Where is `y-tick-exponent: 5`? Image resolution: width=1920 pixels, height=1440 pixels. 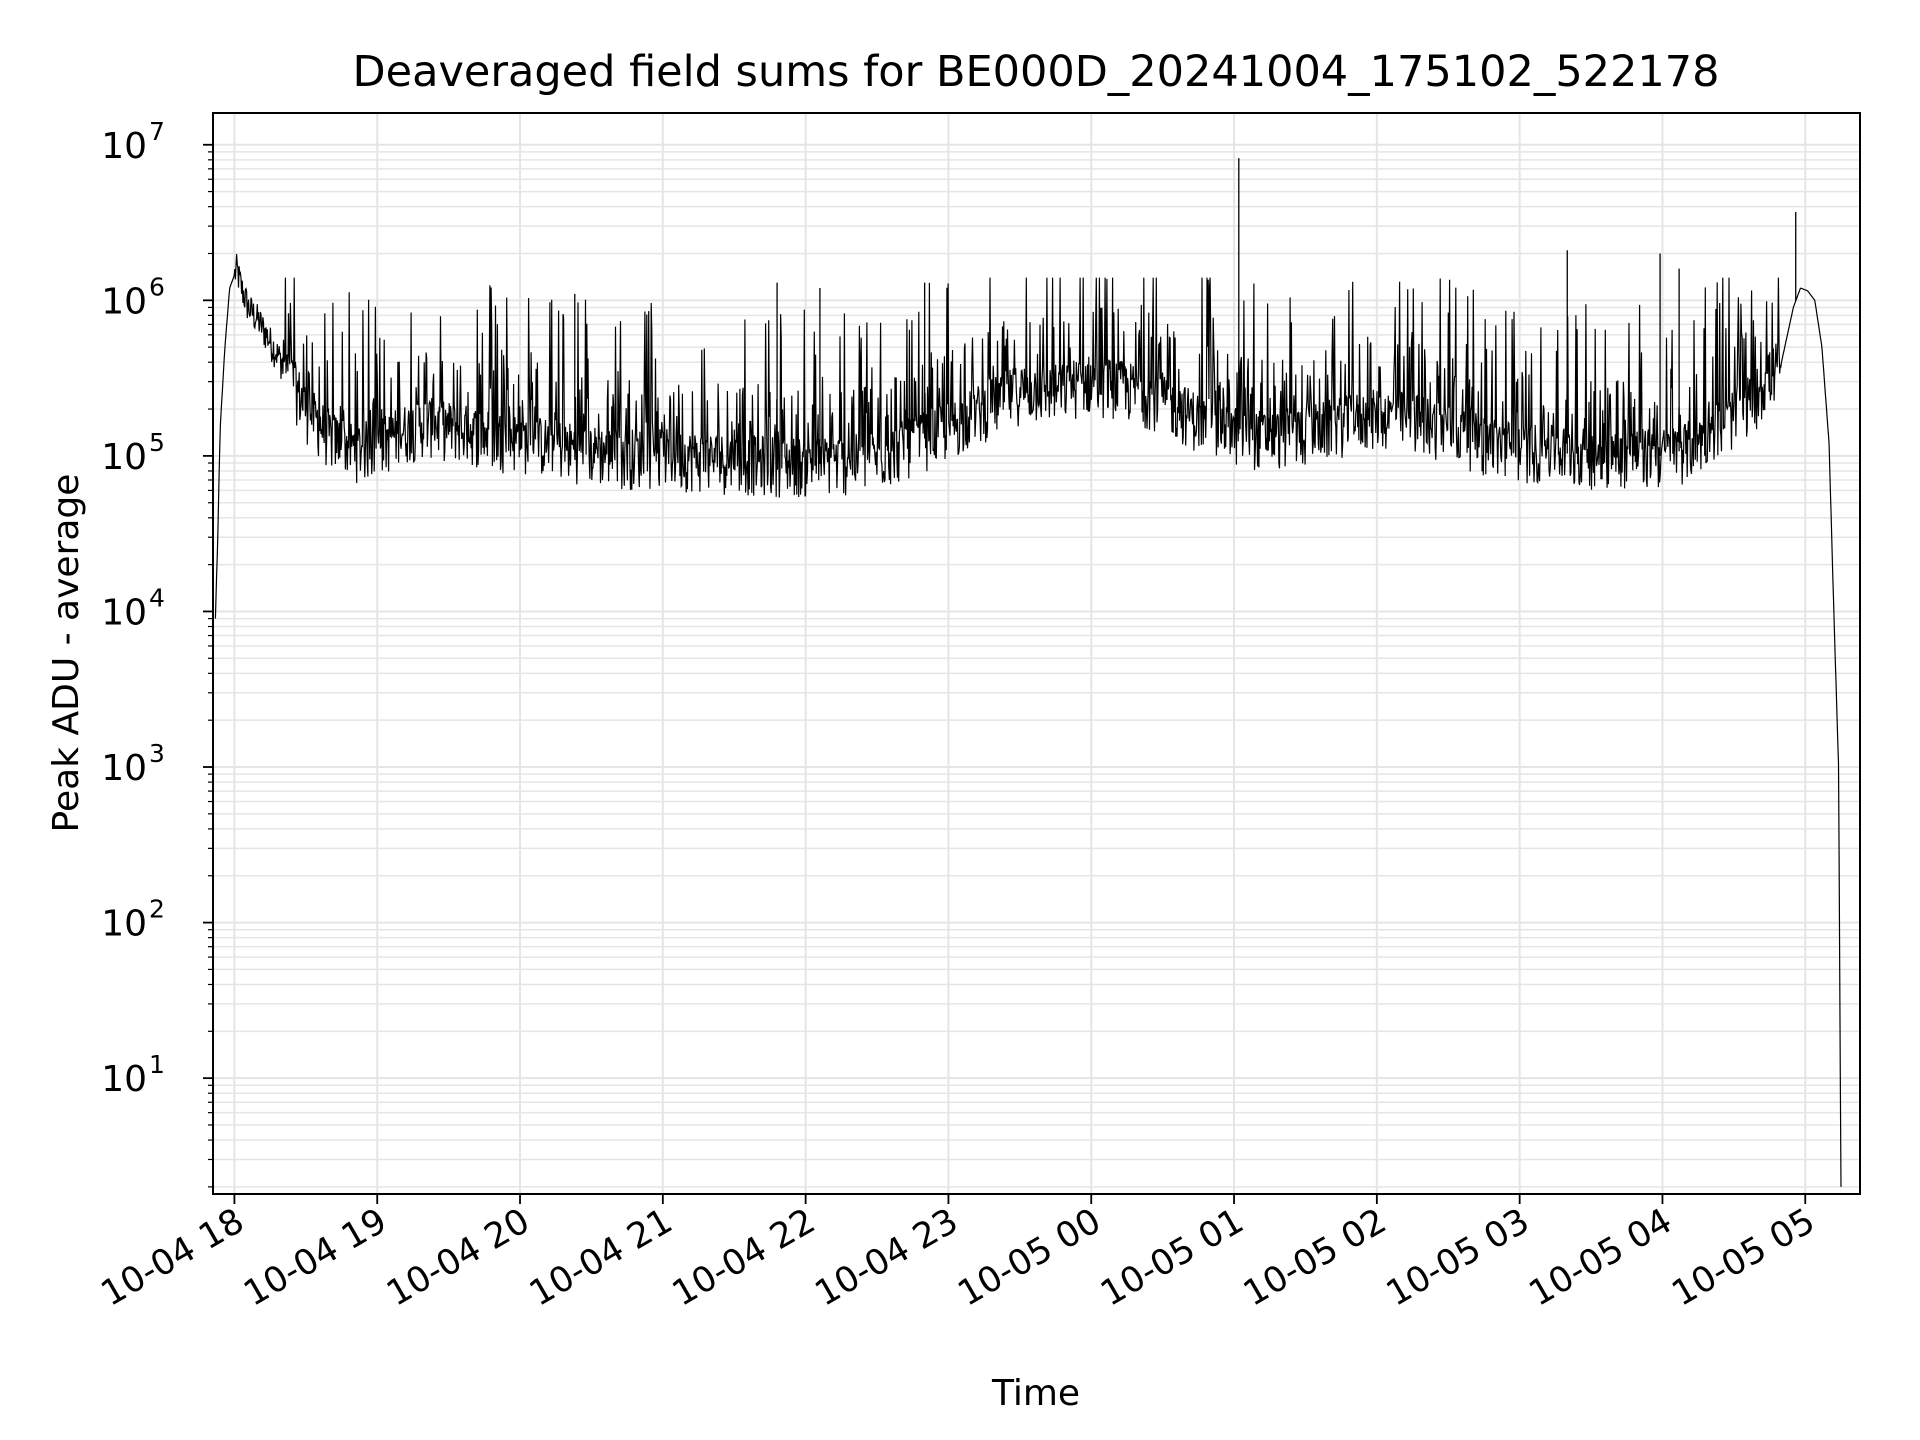 y-tick-exponent: 5 is located at coordinates (157, 442).